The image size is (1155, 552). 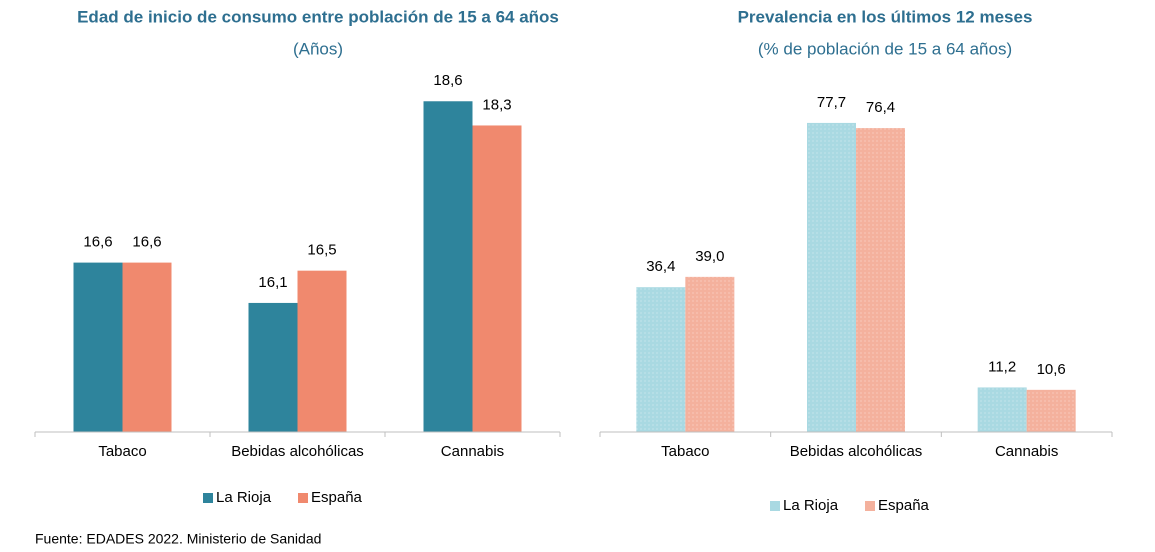 What do you see at coordinates (1051, 369) in the screenshot?
I see `data-label: 10,6` at bounding box center [1051, 369].